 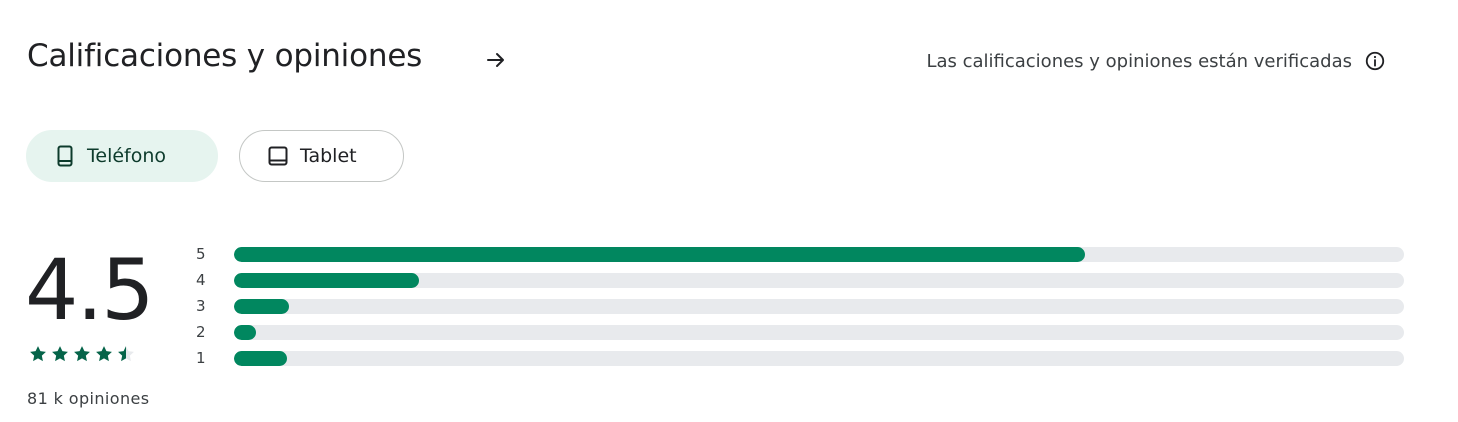 What do you see at coordinates (201, 306) in the screenshot?
I see `rating-row-label: 3` at bounding box center [201, 306].